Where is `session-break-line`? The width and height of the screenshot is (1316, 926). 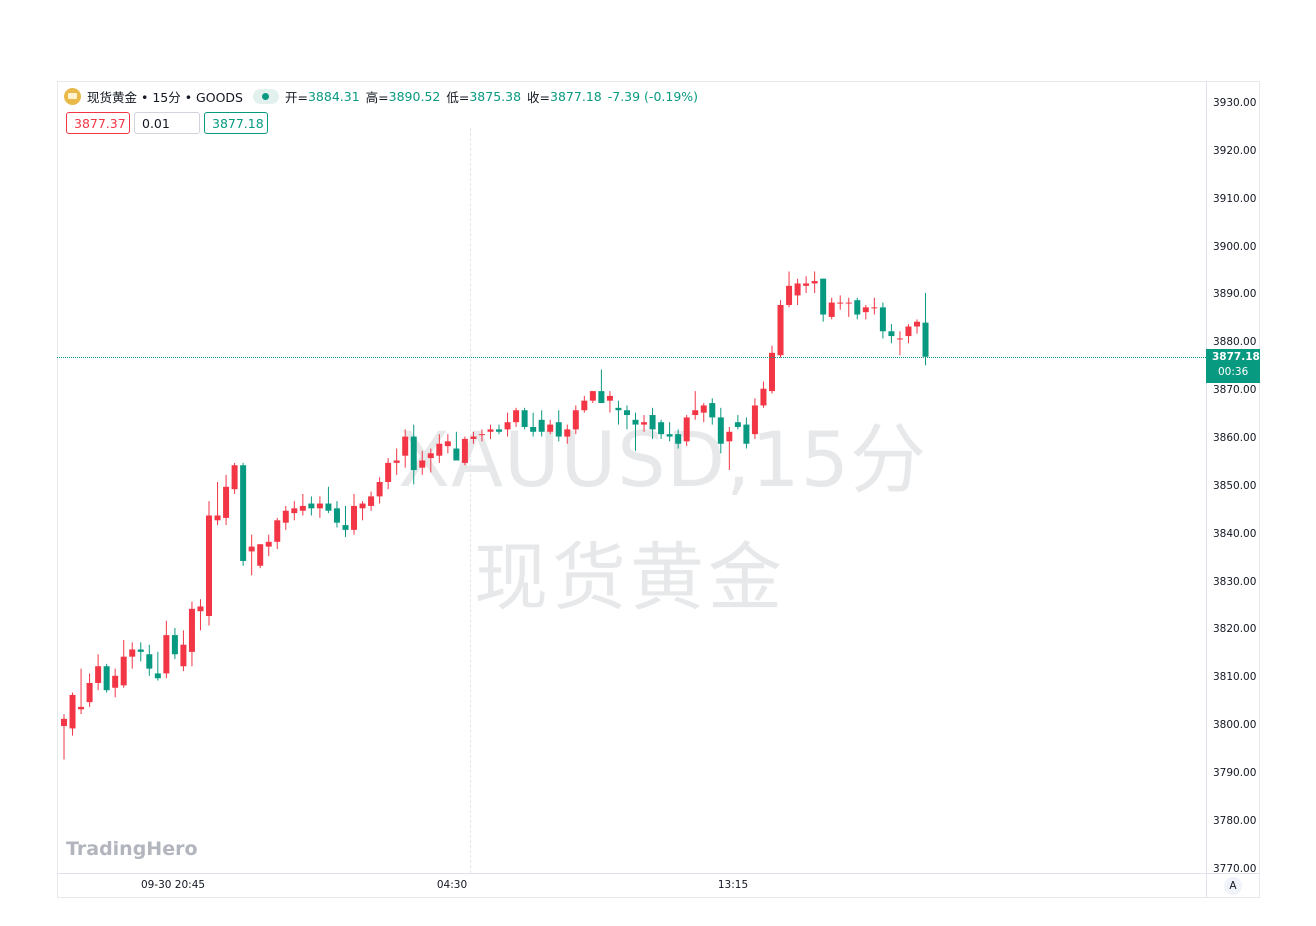 session-break-line is located at coordinates (470, 500).